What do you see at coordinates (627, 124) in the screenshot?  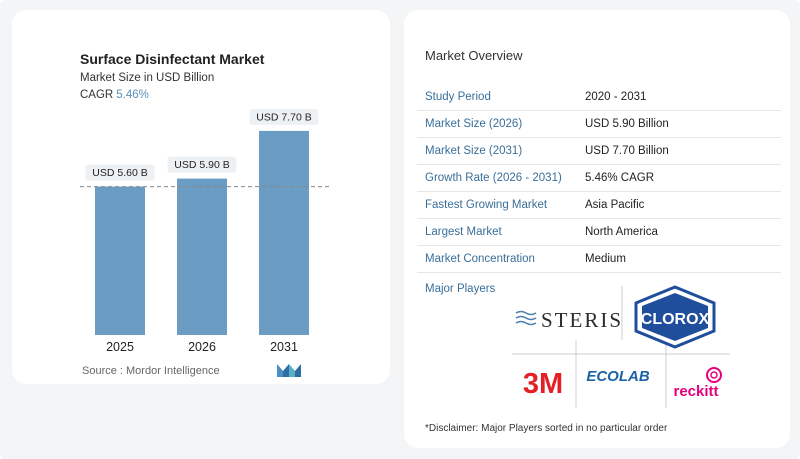 I see `overview-value: USD 5.90 Billion` at bounding box center [627, 124].